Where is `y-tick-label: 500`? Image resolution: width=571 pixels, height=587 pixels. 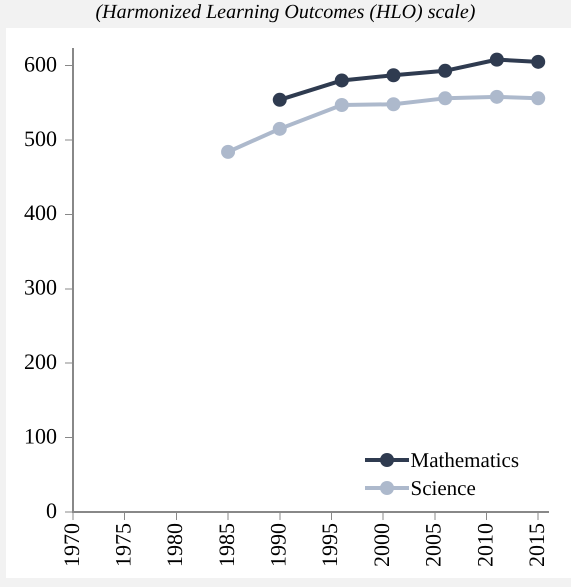 y-tick-label: 500 is located at coordinates (40, 138).